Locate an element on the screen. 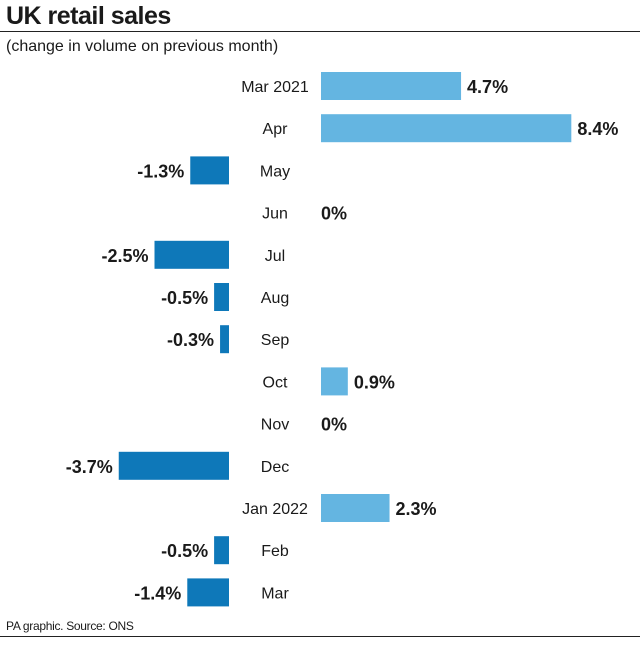 This screenshot has height=647, width=640. value-label: 4.7% is located at coordinates (487, 87).